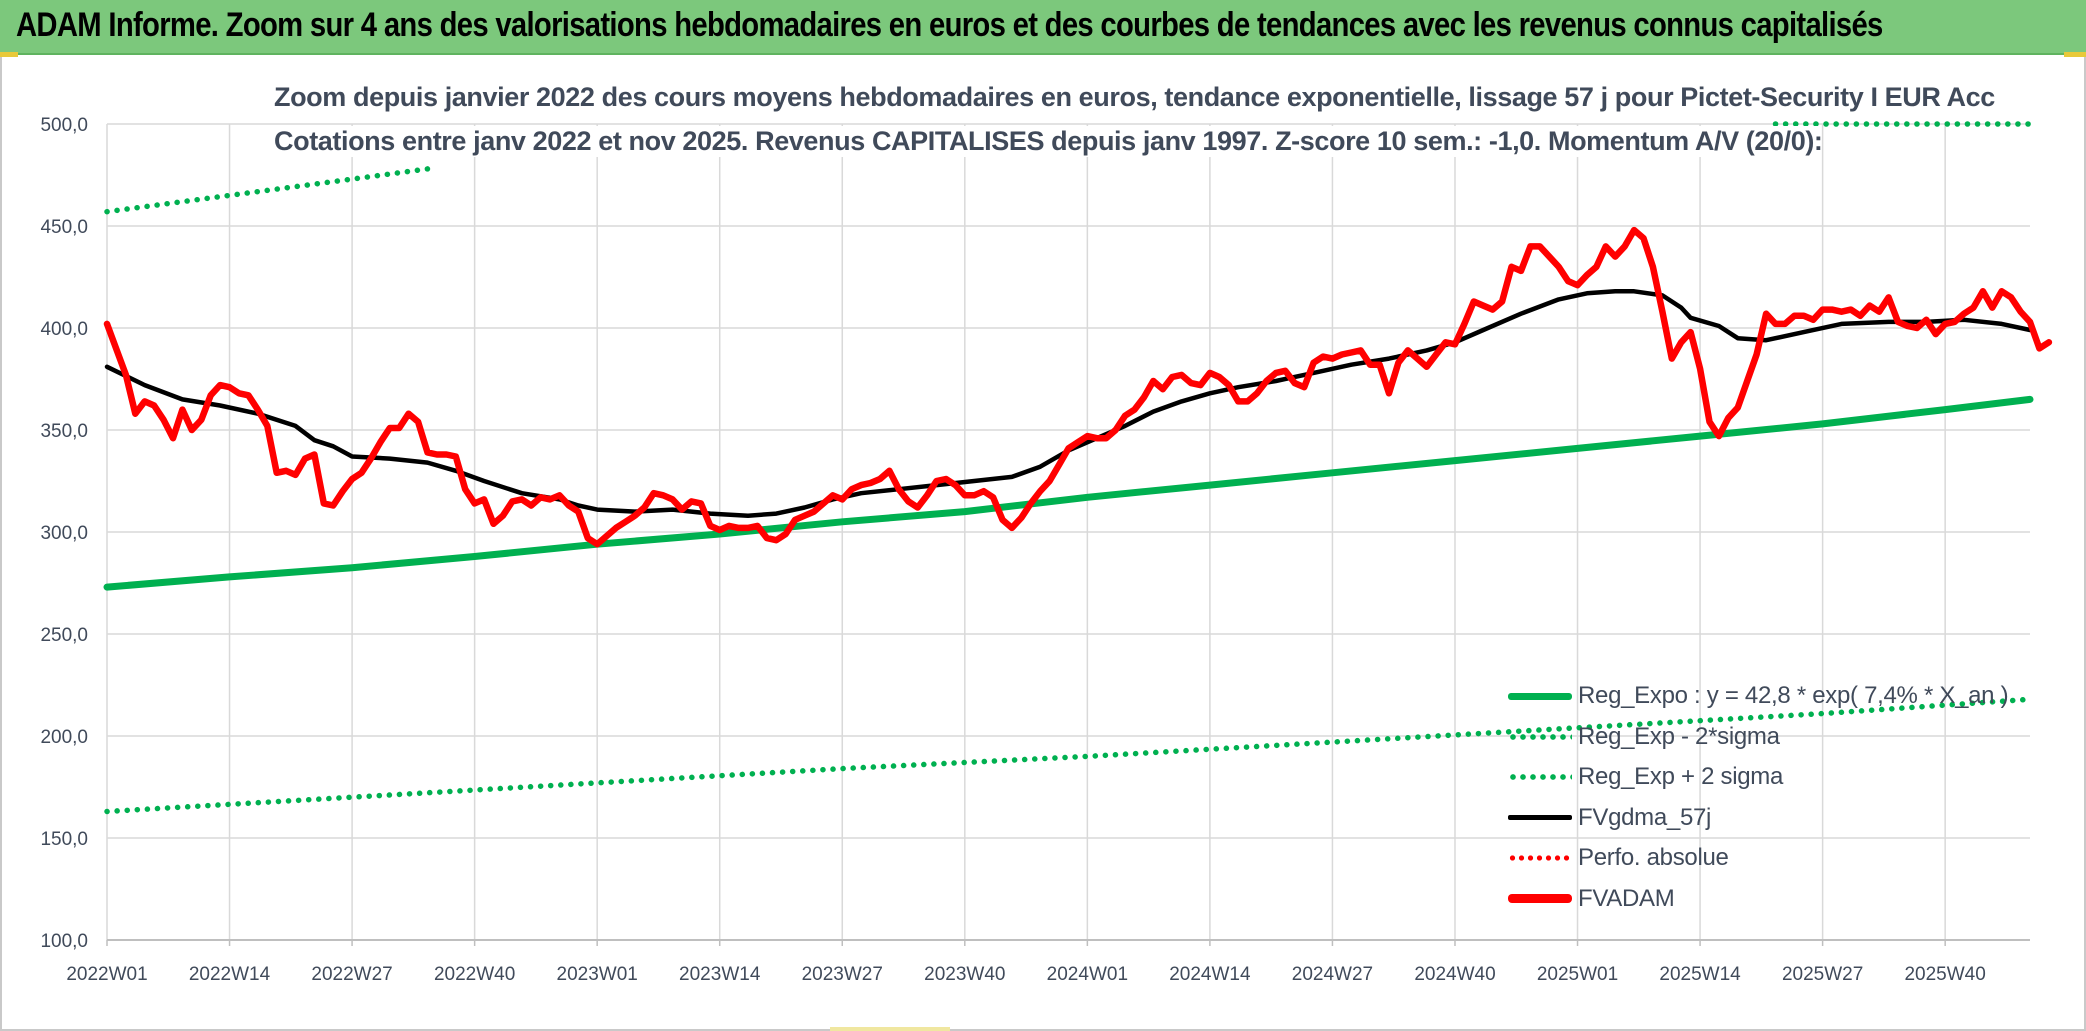  What do you see at coordinates (597, 974) in the screenshot?
I see `x-tick-label: 2023W01` at bounding box center [597, 974].